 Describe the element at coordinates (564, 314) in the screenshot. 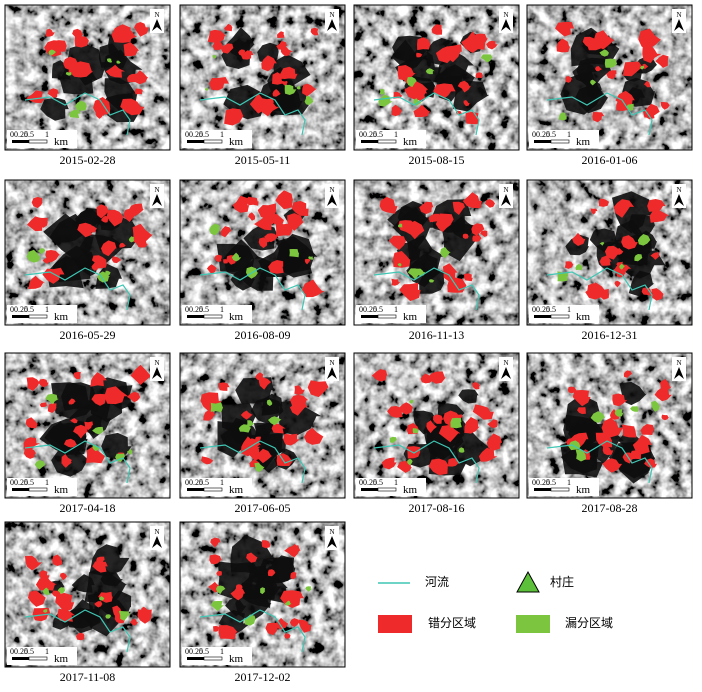

I see `scale-bar: 0 0.250.5 1 km` at that location.